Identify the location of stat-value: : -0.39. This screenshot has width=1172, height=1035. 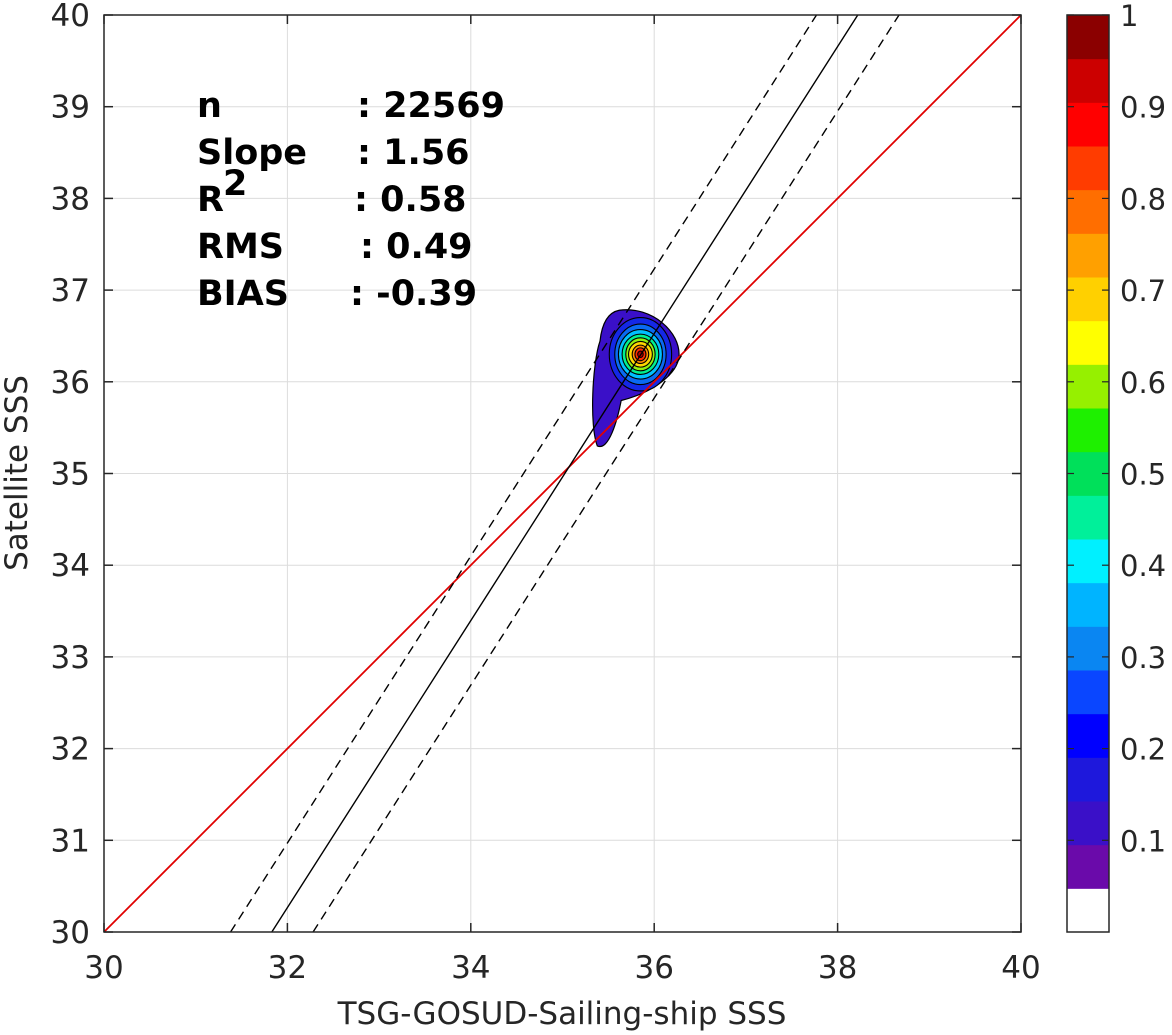
(413, 294).